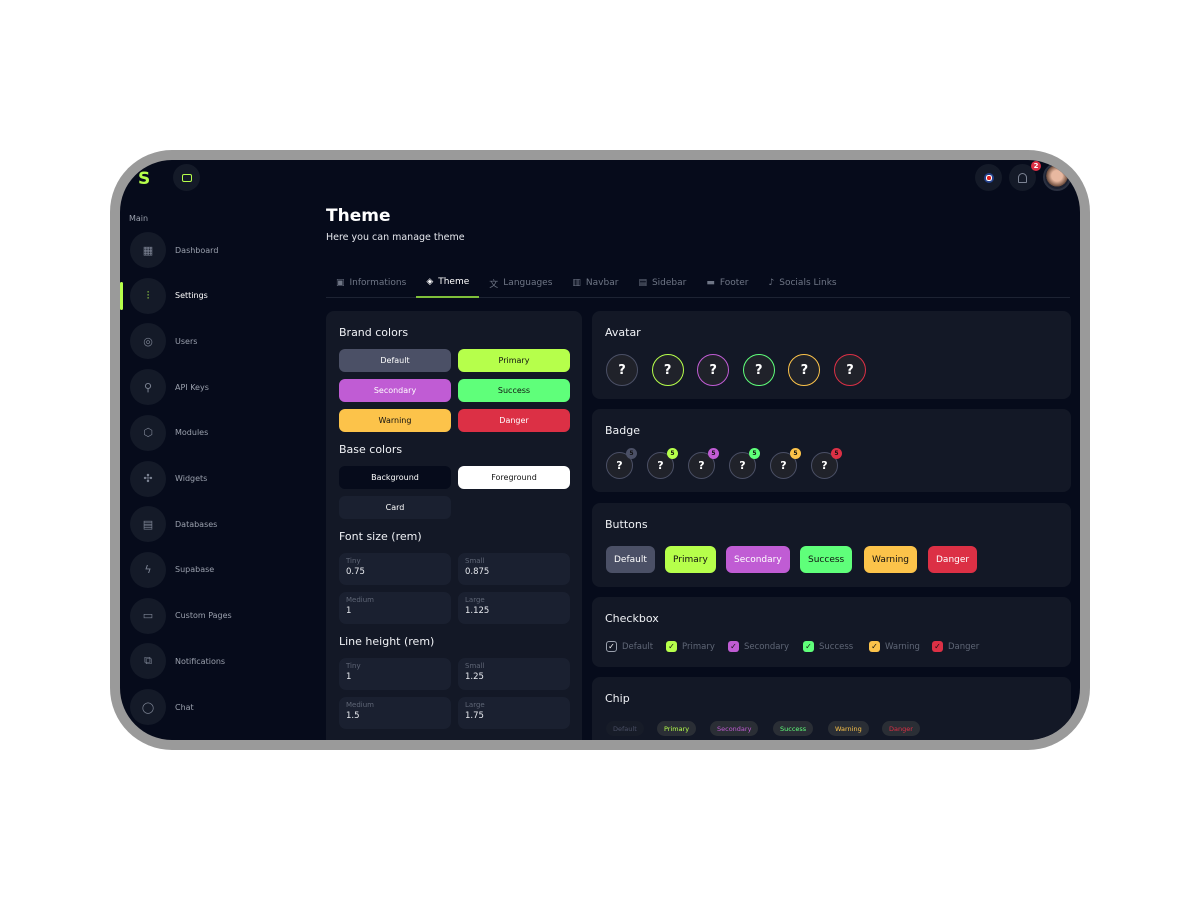 The image size is (1200, 900). What do you see at coordinates (625, 728) in the screenshot?
I see `chip-default: Default` at bounding box center [625, 728].